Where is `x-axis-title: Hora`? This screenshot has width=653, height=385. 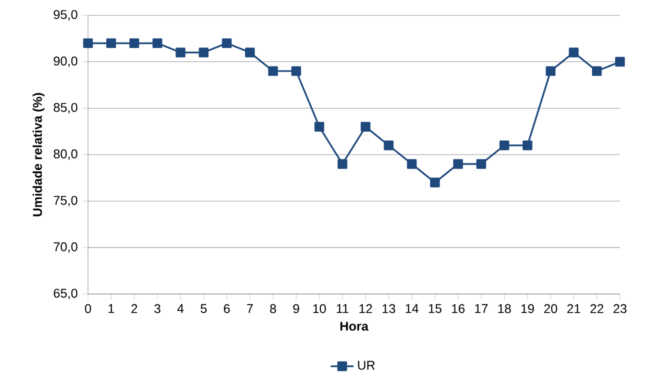 x-axis-title: Hora is located at coordinates (354, 326).